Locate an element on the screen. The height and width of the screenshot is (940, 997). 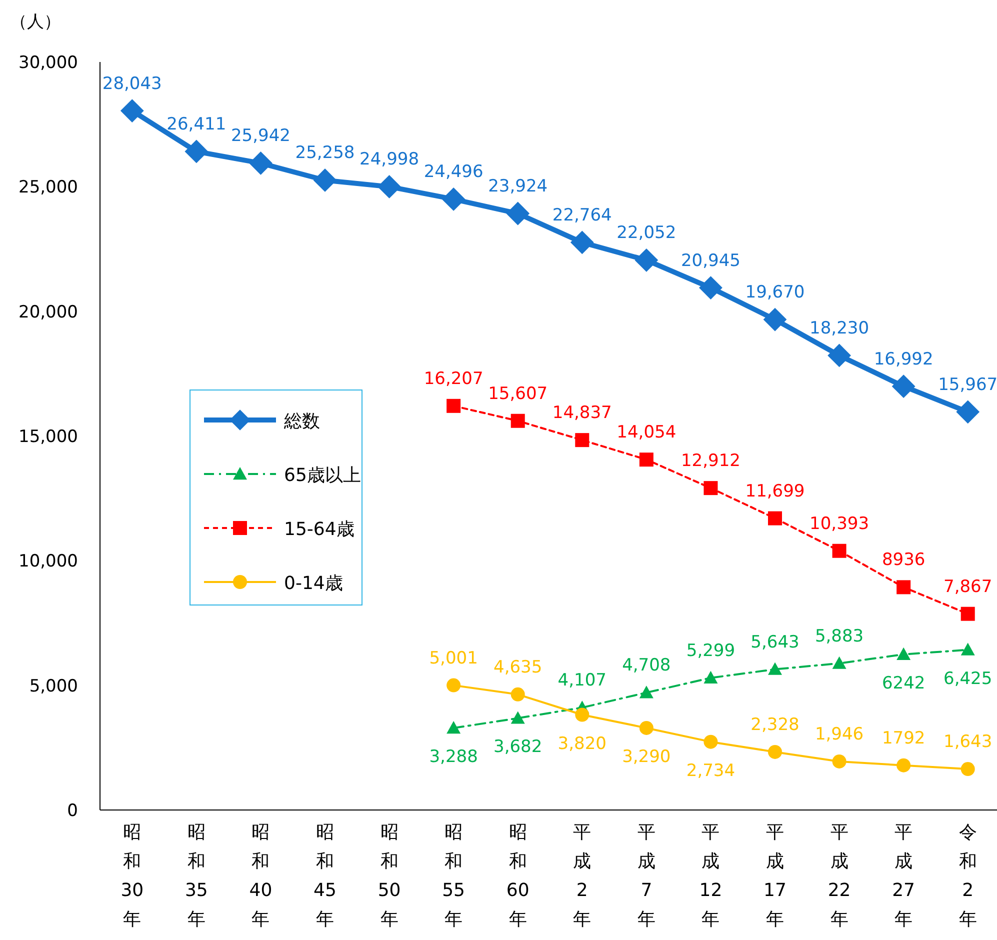
x-tick-label: 昭和55年 is located at coordinates (454, 876).